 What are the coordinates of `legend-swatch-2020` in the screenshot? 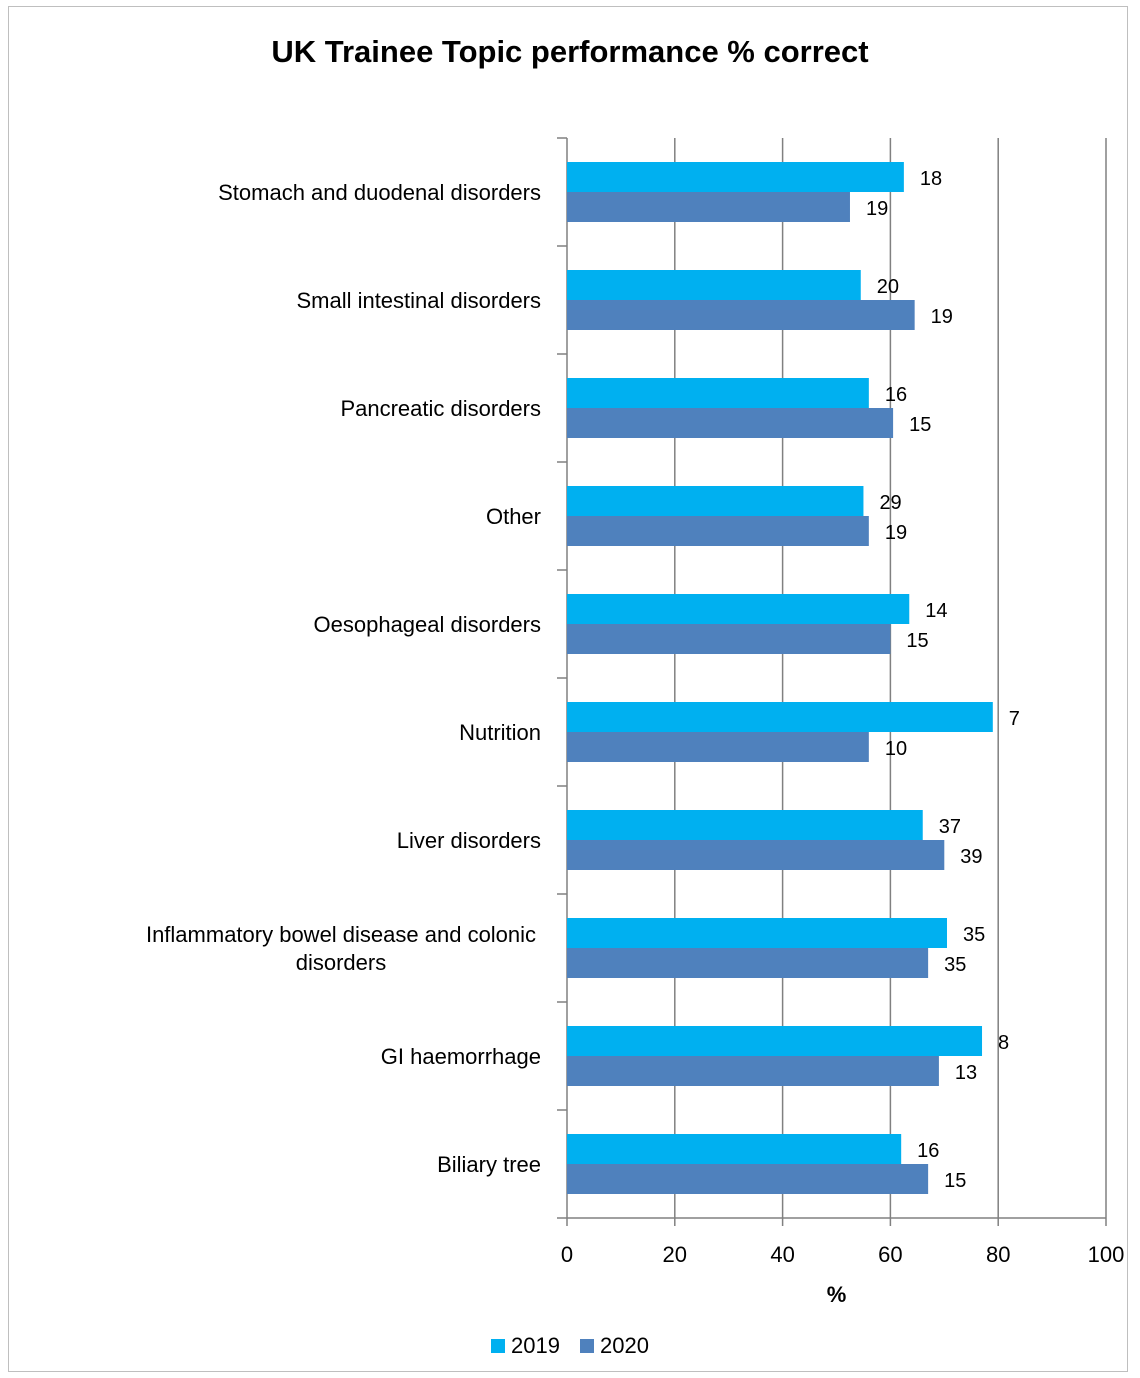 It's located at (587, 1346).